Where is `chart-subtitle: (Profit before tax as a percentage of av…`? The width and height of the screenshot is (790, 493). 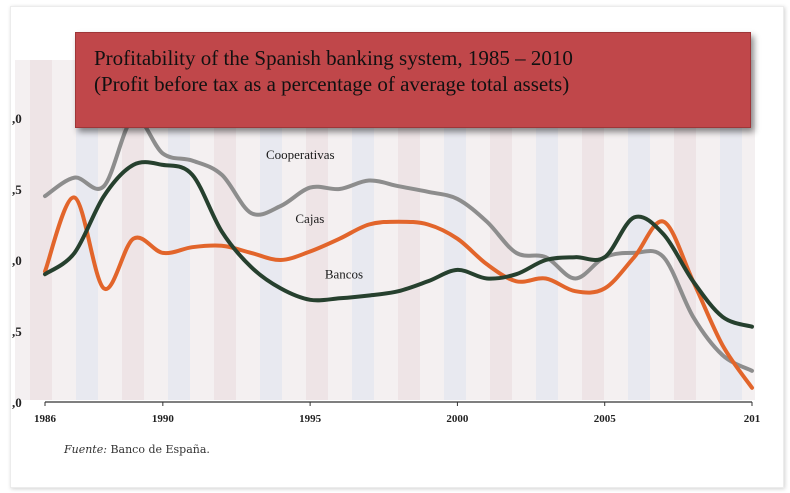
chart-subtitle: (Profit before tax as a percentage of av… is located at coordinates (332, 84).